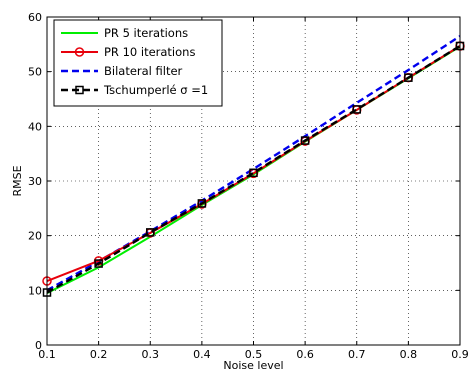 This screenshot has height=374, width=470. What do you see at coordinates (253, 365) in the screenshot?
I see `x-axis-label: Noise level` at bounding box center [253, 365].